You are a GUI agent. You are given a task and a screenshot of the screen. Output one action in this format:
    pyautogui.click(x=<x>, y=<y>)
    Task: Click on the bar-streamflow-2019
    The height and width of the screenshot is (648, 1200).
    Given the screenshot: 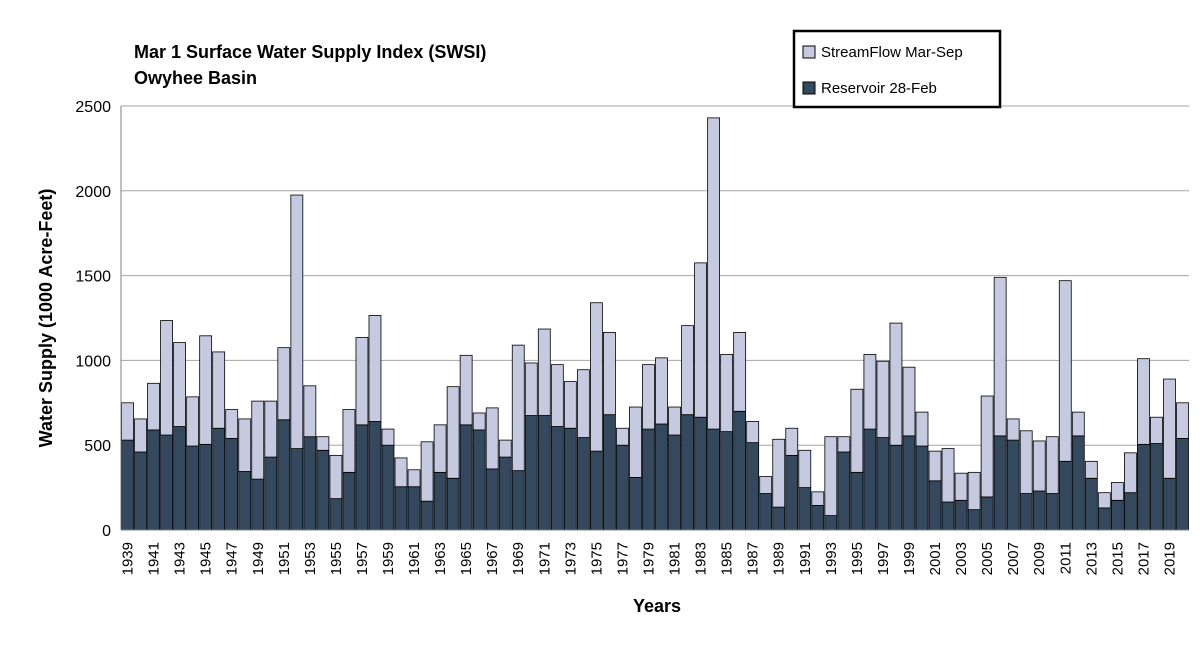 What is the action you would take?
    pyautogui.click(x=1169, y=428)
    